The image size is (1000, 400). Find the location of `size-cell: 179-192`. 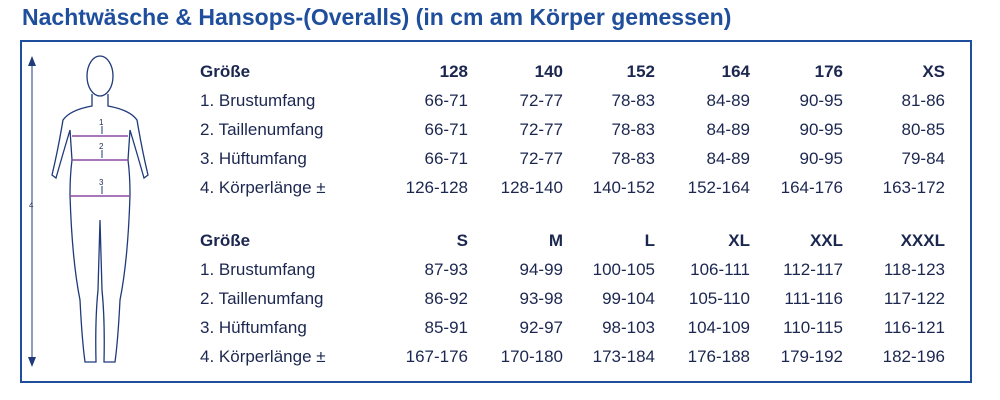

size-cell: 179-192 is located at coordinates (811, 356).